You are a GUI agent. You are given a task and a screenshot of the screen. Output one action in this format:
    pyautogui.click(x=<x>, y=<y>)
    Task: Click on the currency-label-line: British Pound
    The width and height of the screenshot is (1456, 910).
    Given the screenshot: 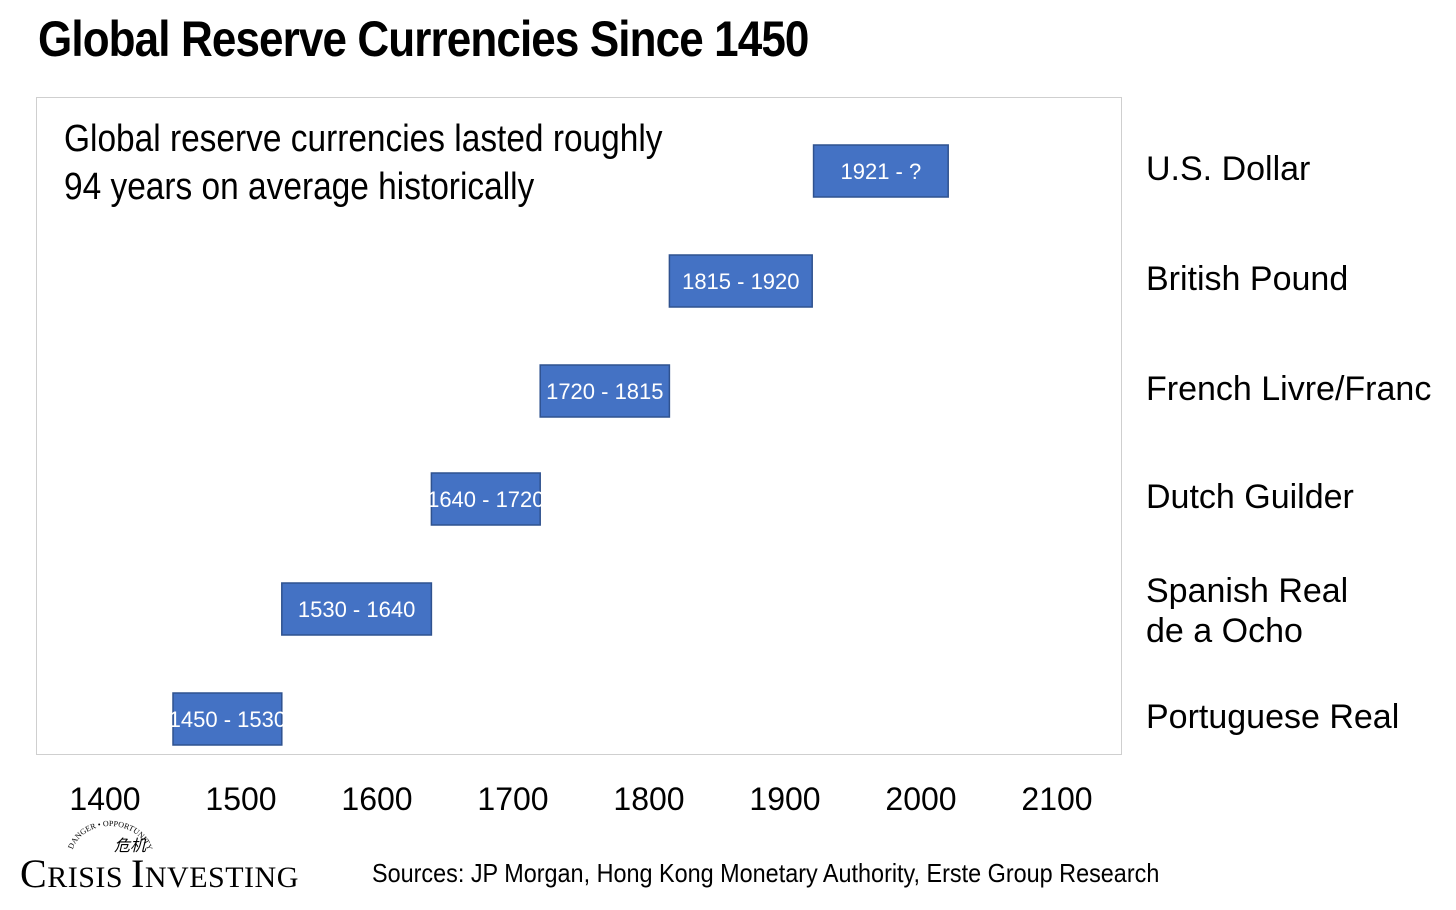 What is the action you would take?
    pyautogui.click(x=1247, y=279)
    